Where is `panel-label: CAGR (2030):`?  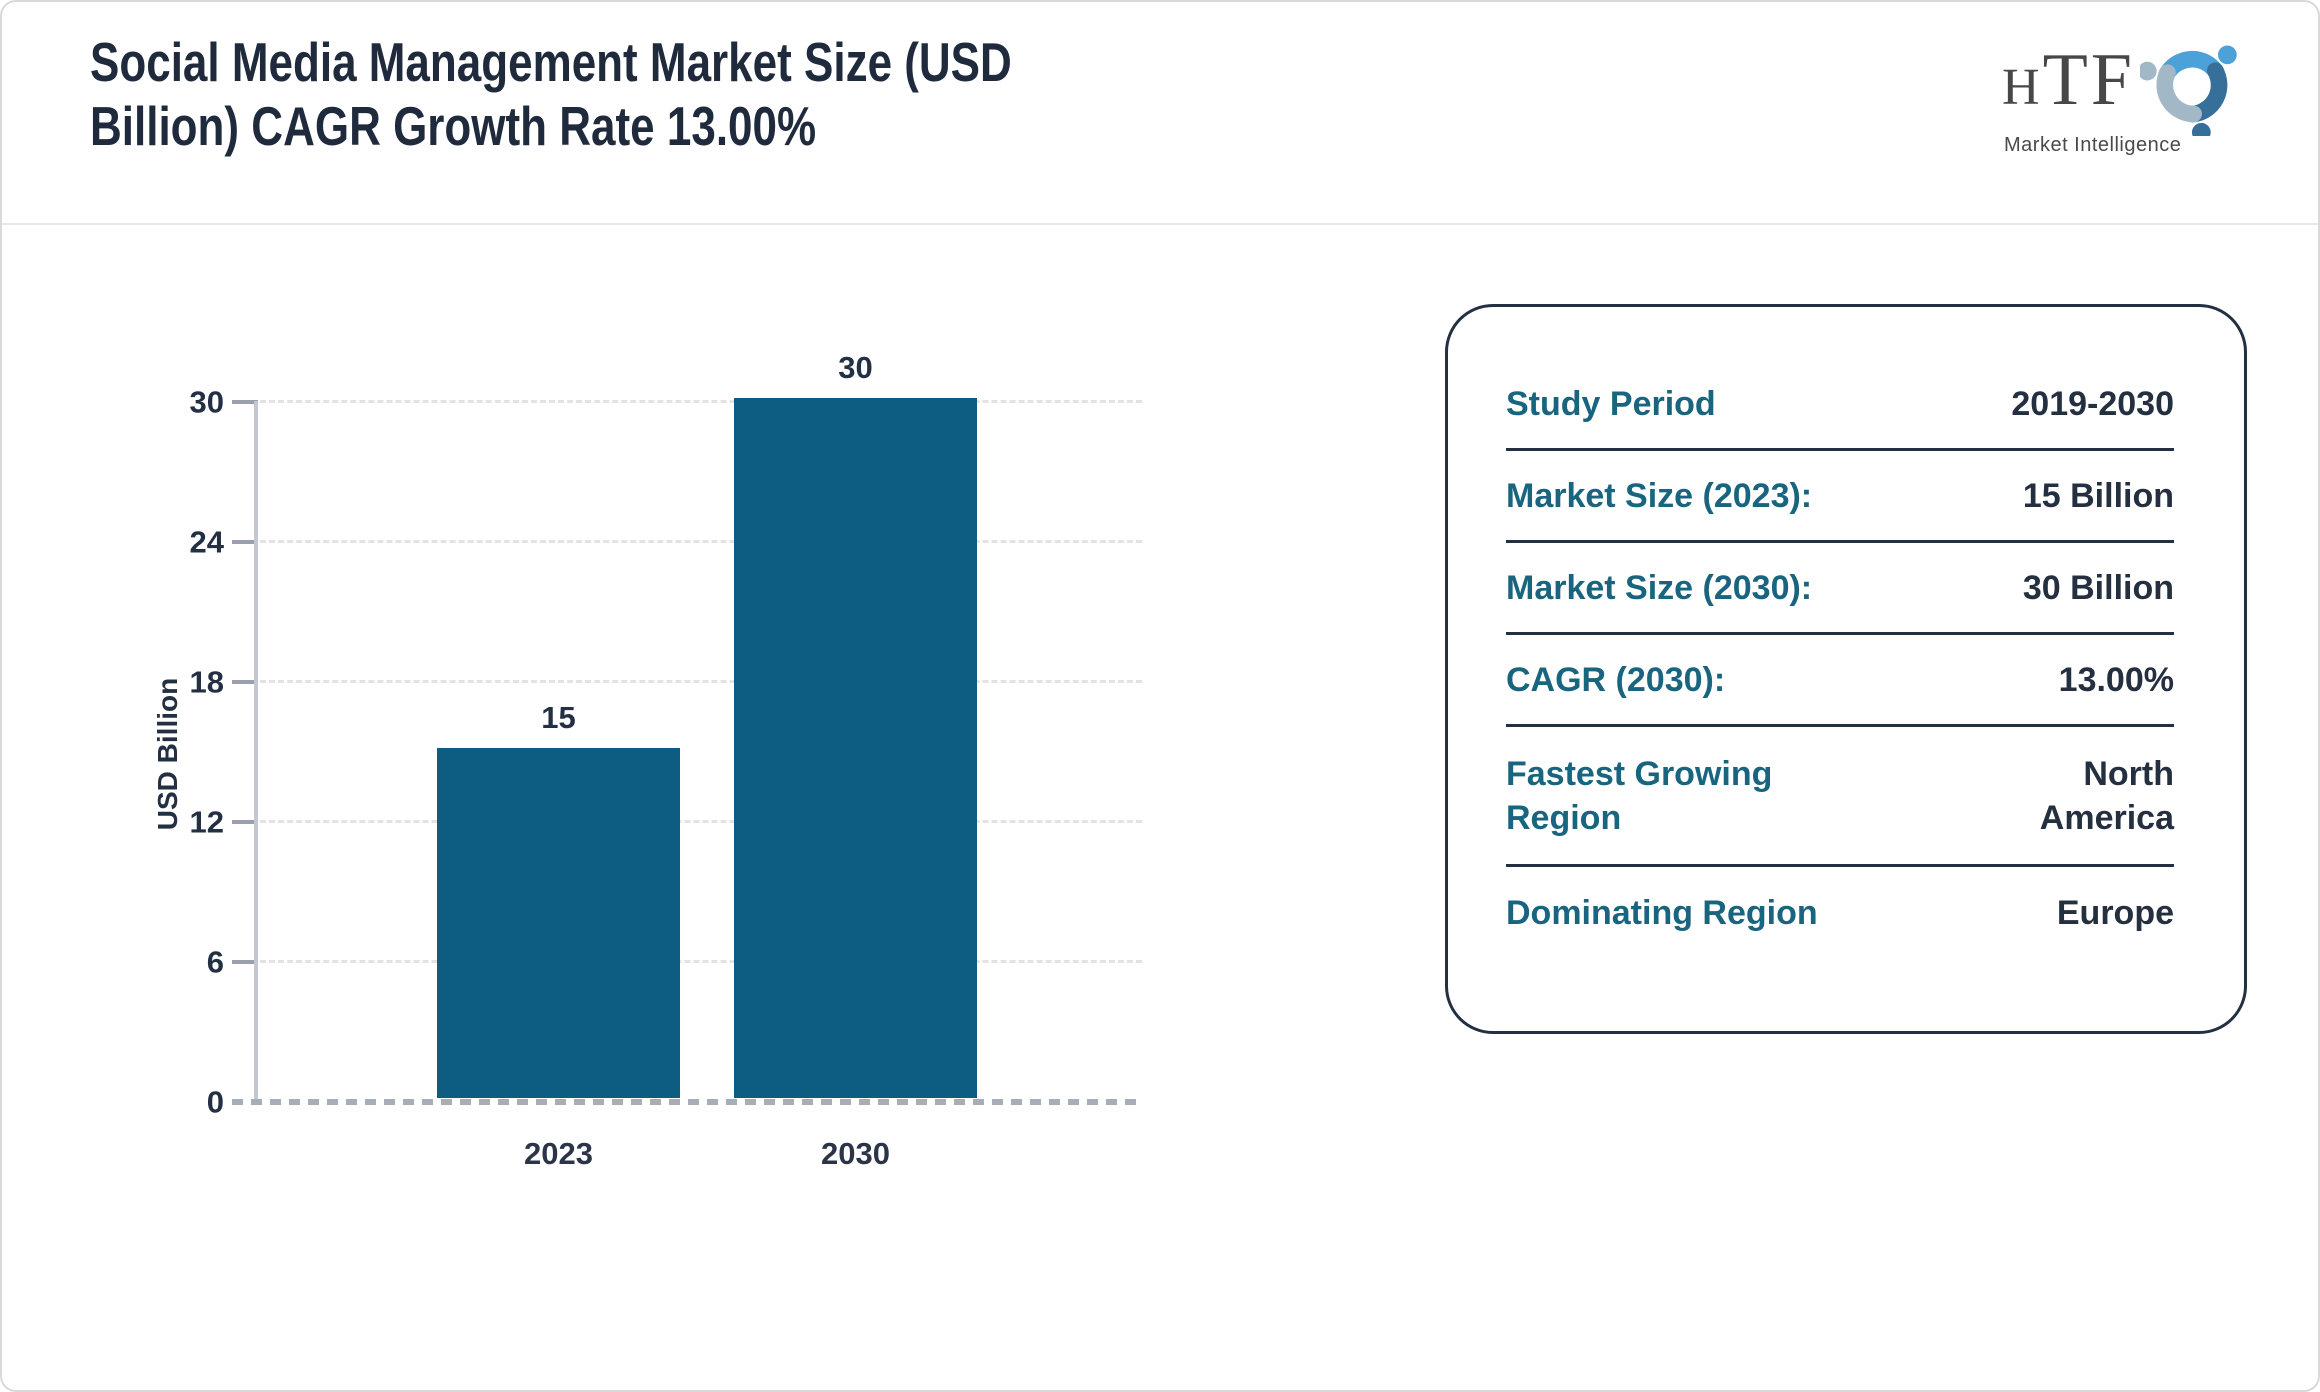 panel-label: CAGR (2030): is located at coordinates (1616, 679).